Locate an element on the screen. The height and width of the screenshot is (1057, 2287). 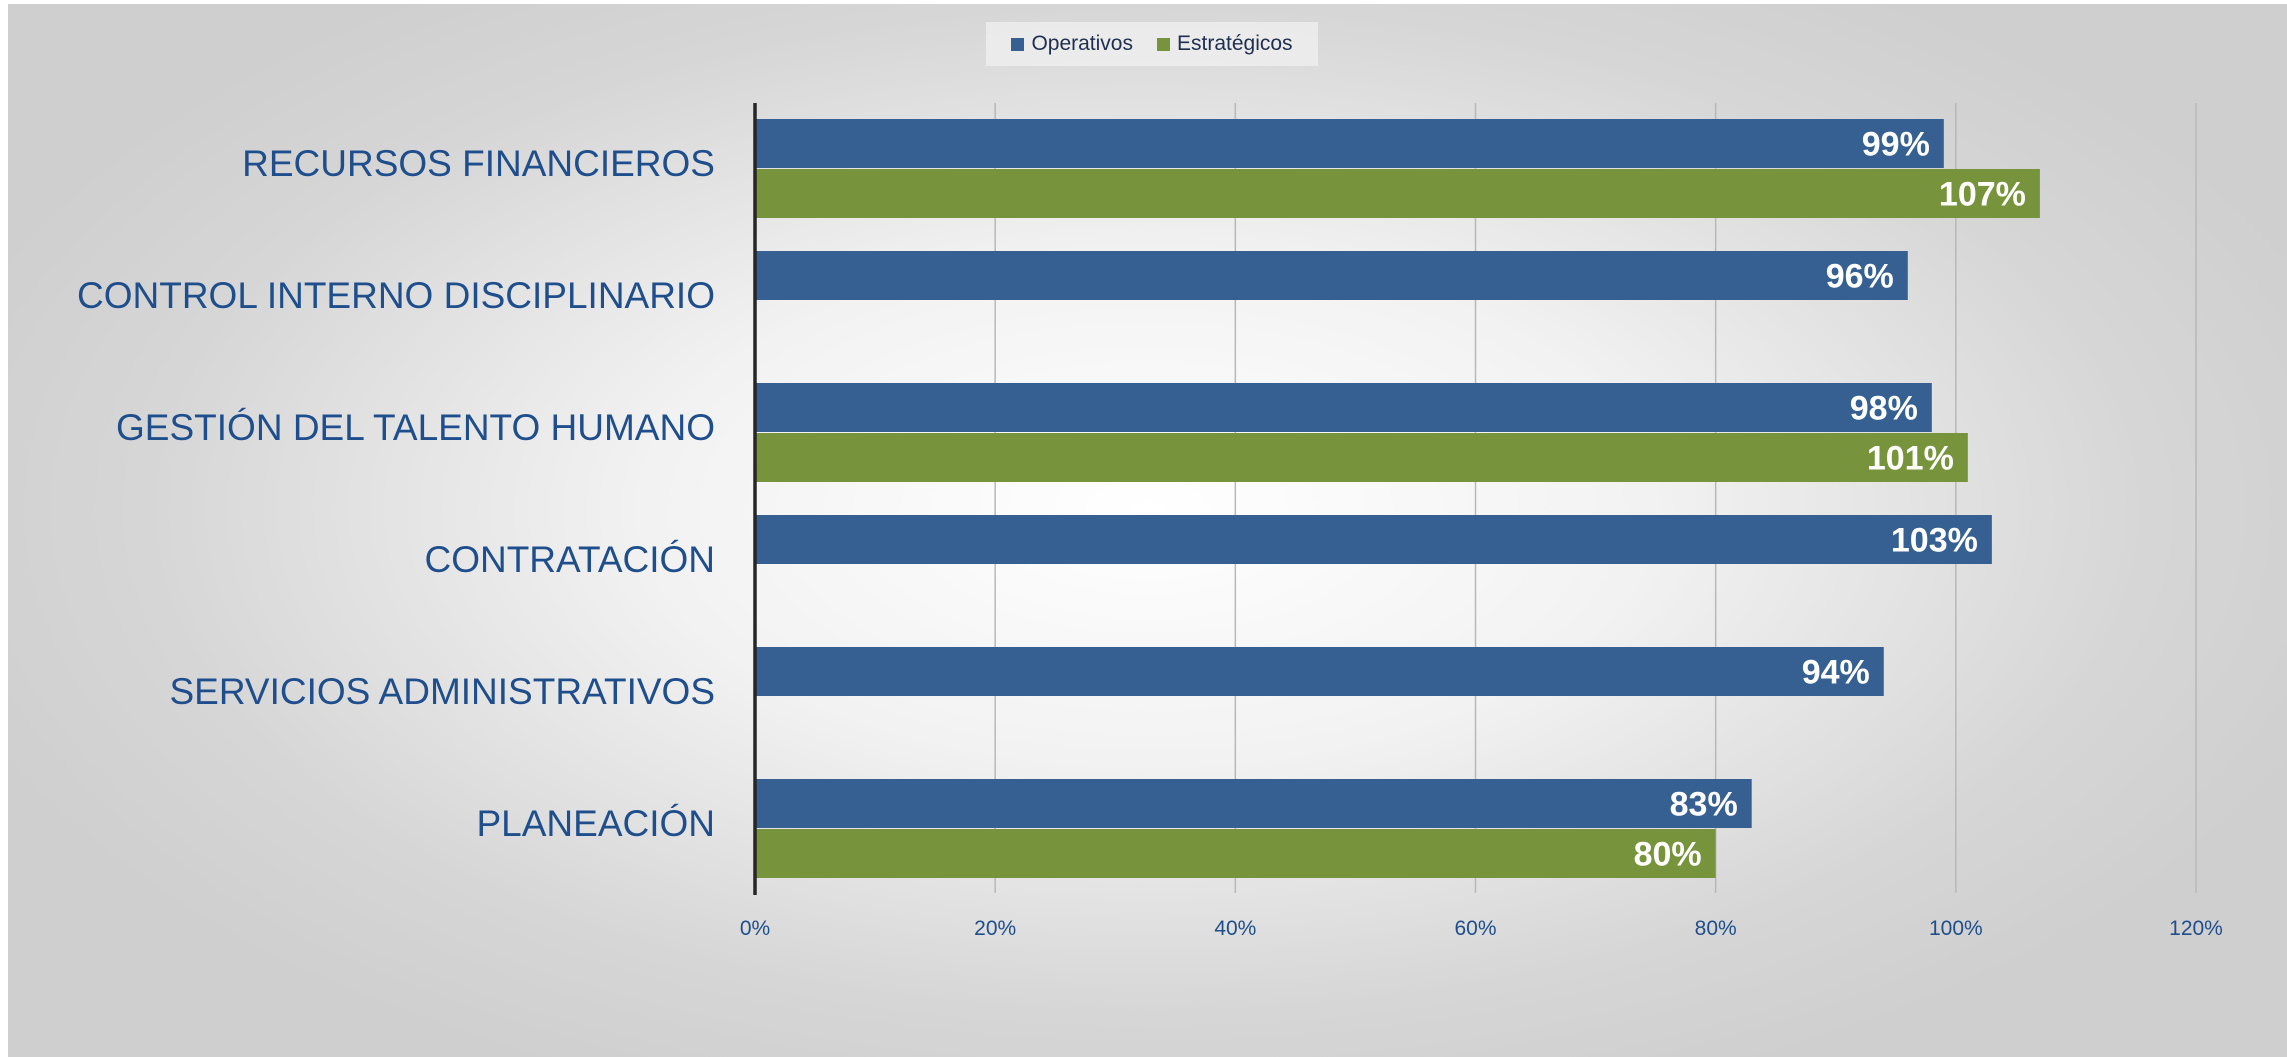
x-tick-label: 60% is located at coordinates (1475, 928).